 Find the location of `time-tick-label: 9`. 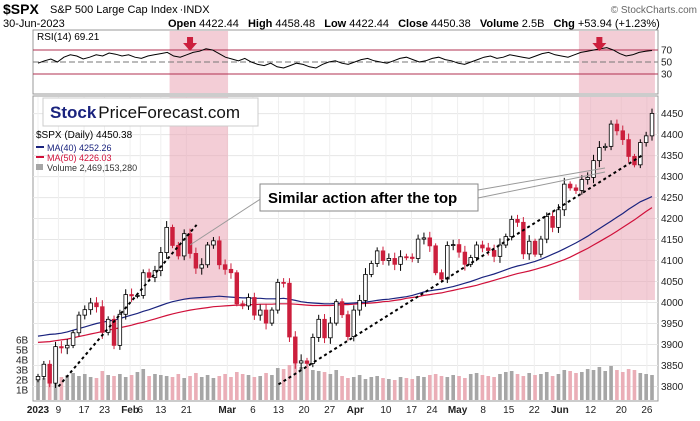

time-tick-label: 9 is located at coordinates (59, 410).